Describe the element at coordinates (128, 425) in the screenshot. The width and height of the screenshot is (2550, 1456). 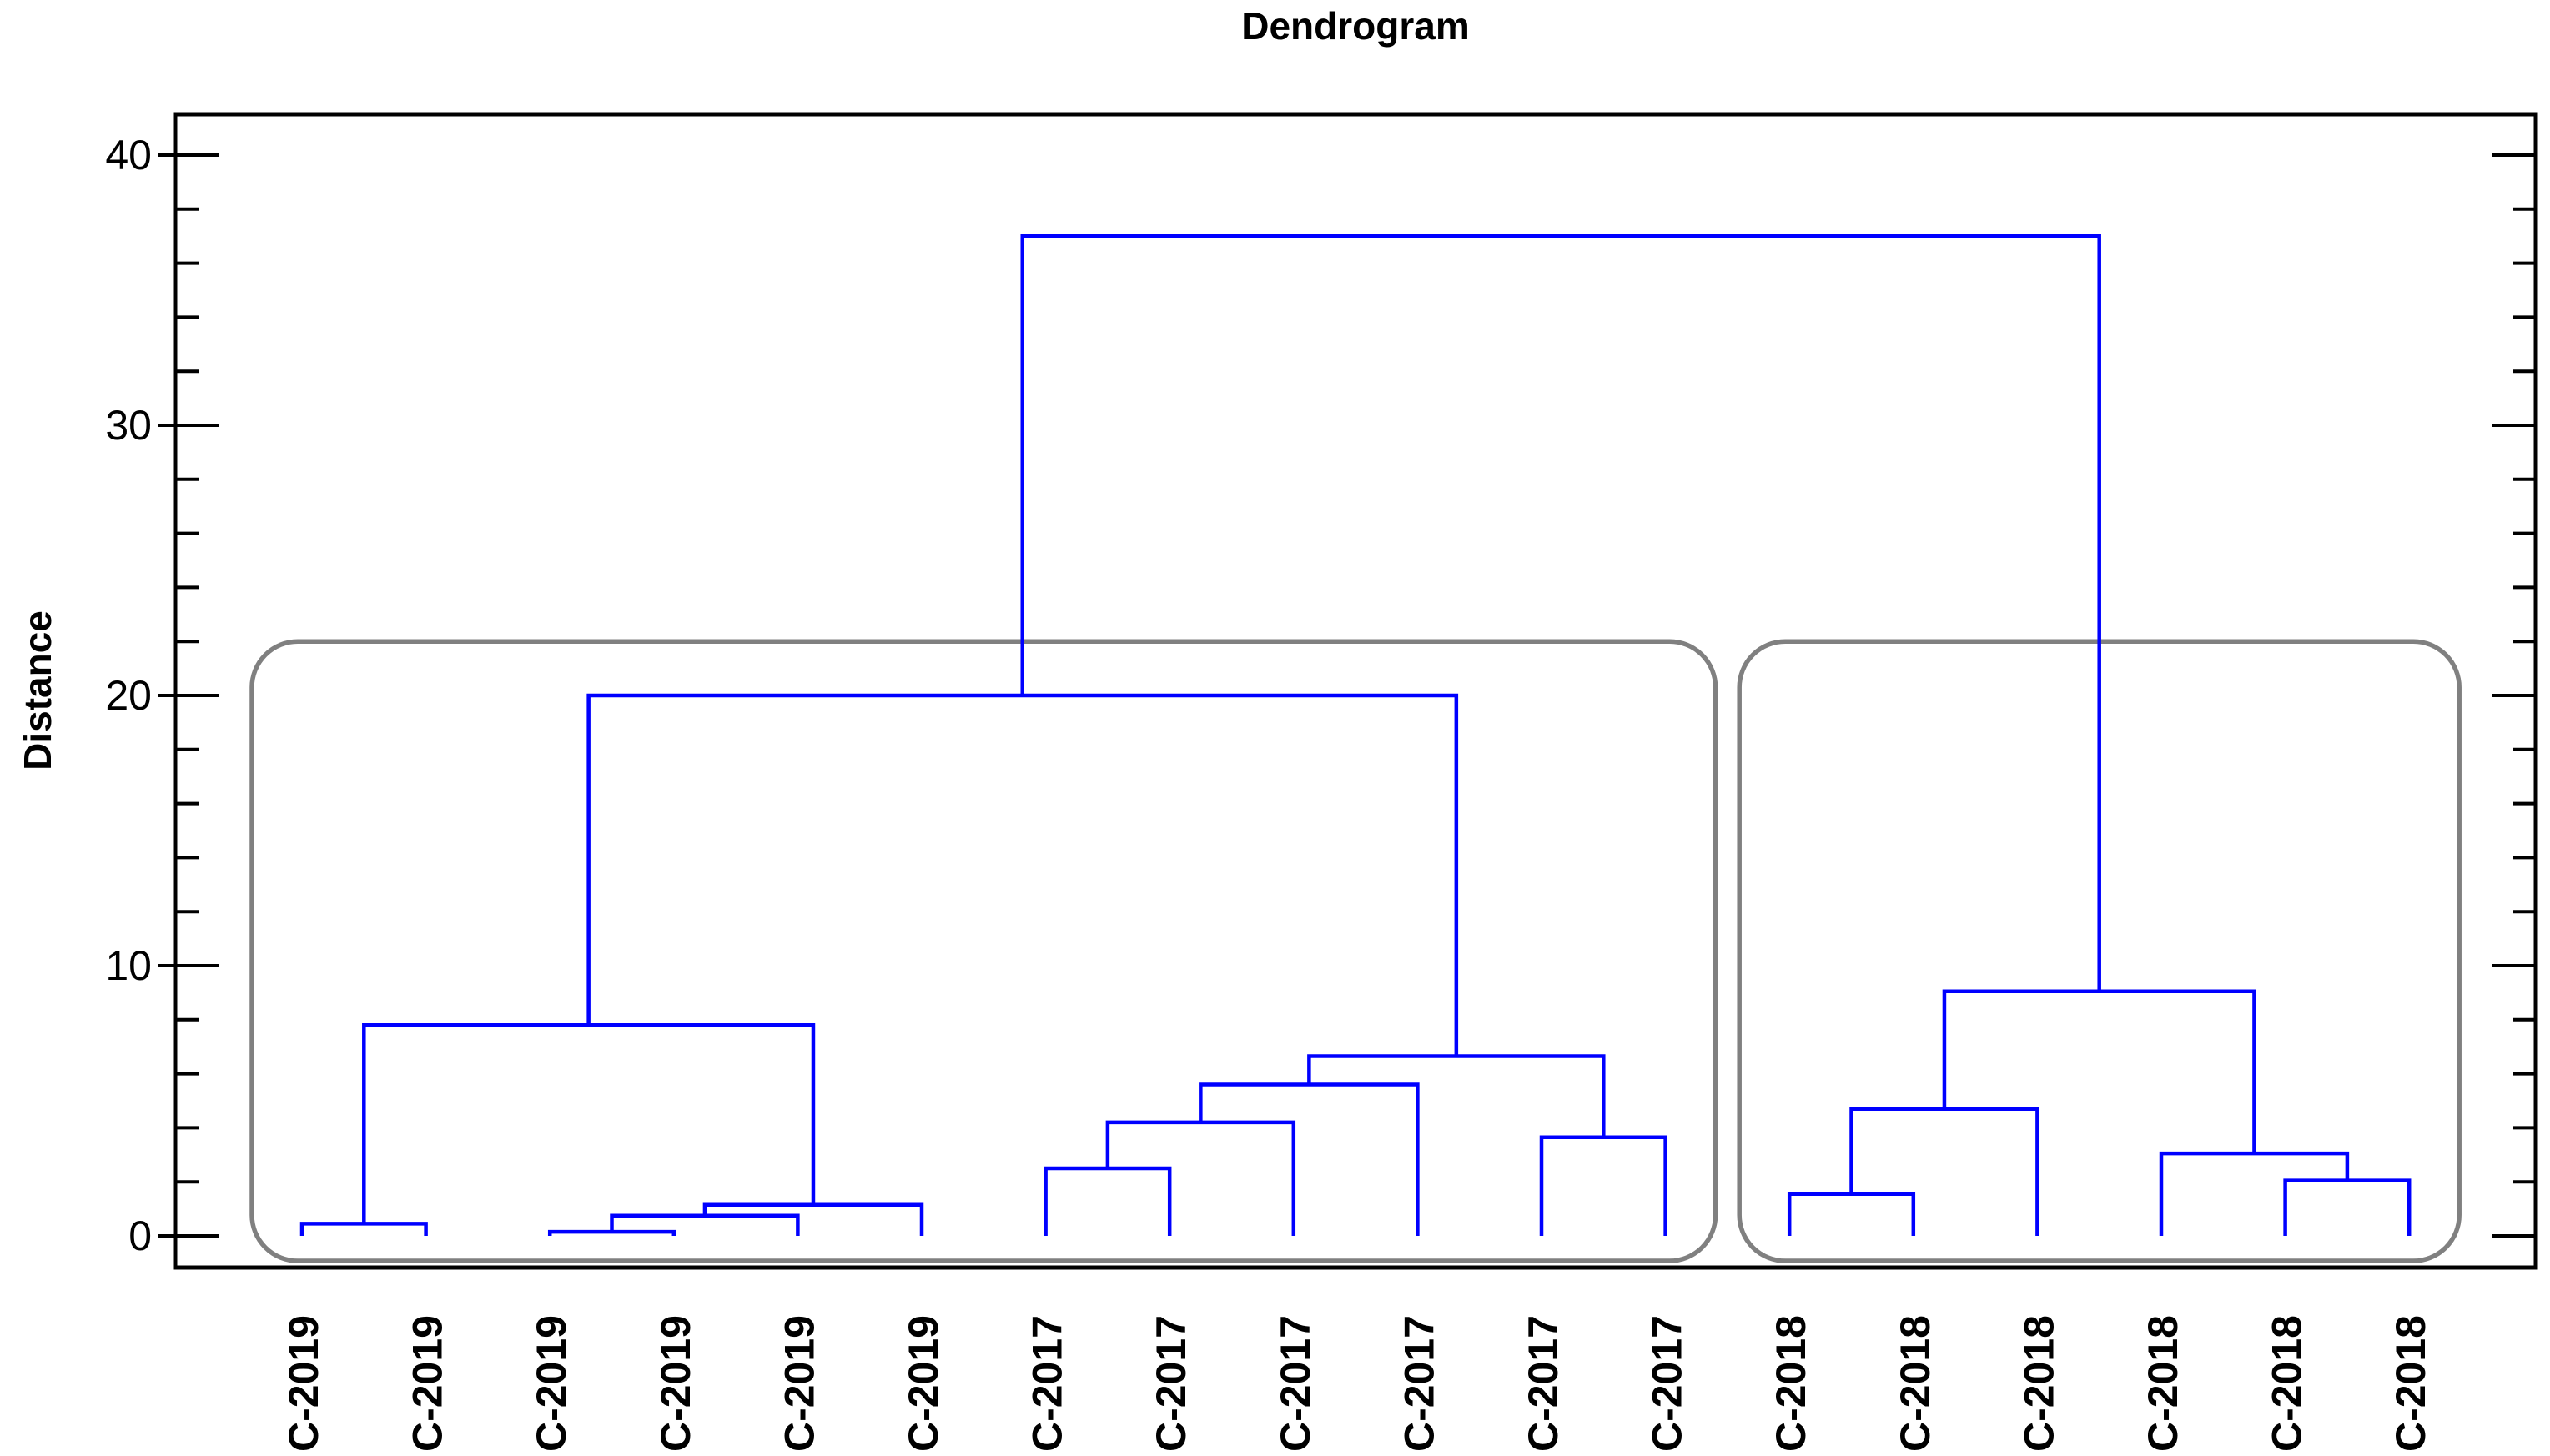
I see `y-tick-label: 30` at that location.